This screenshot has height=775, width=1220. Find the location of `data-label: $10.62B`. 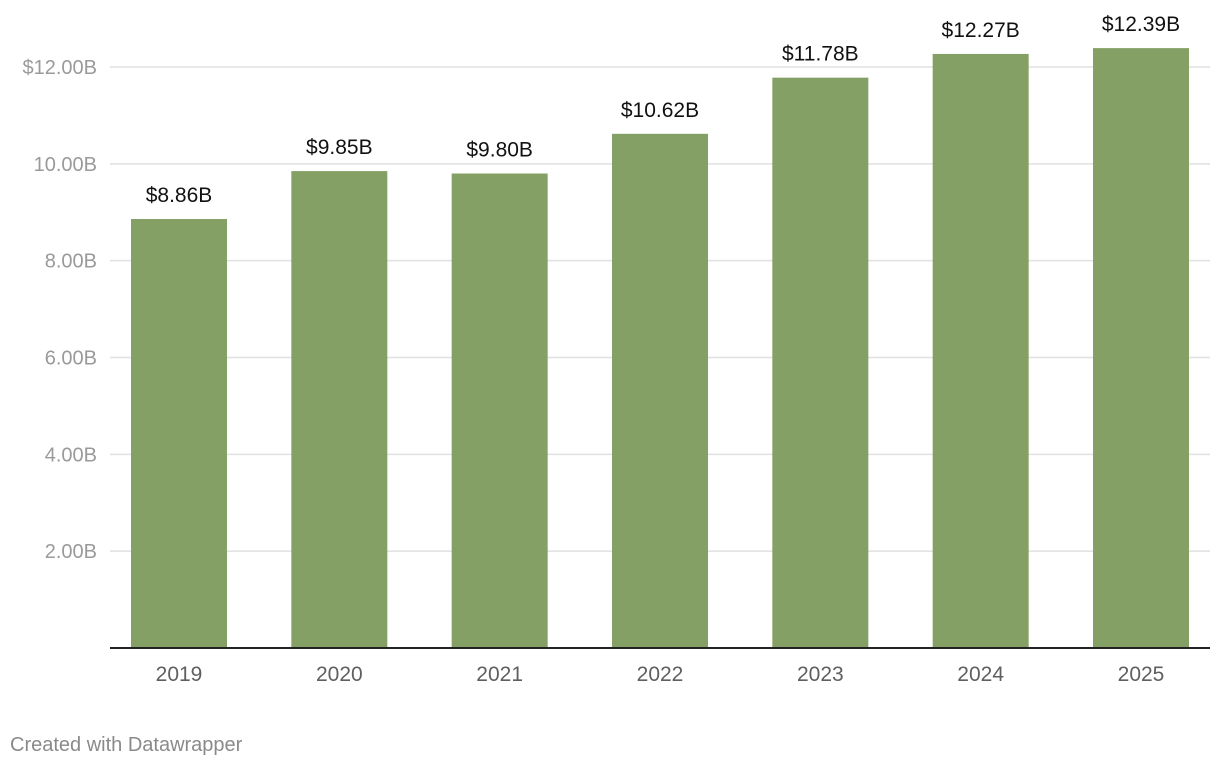

data-label: $10.62B is located at coordinates (660, 110).